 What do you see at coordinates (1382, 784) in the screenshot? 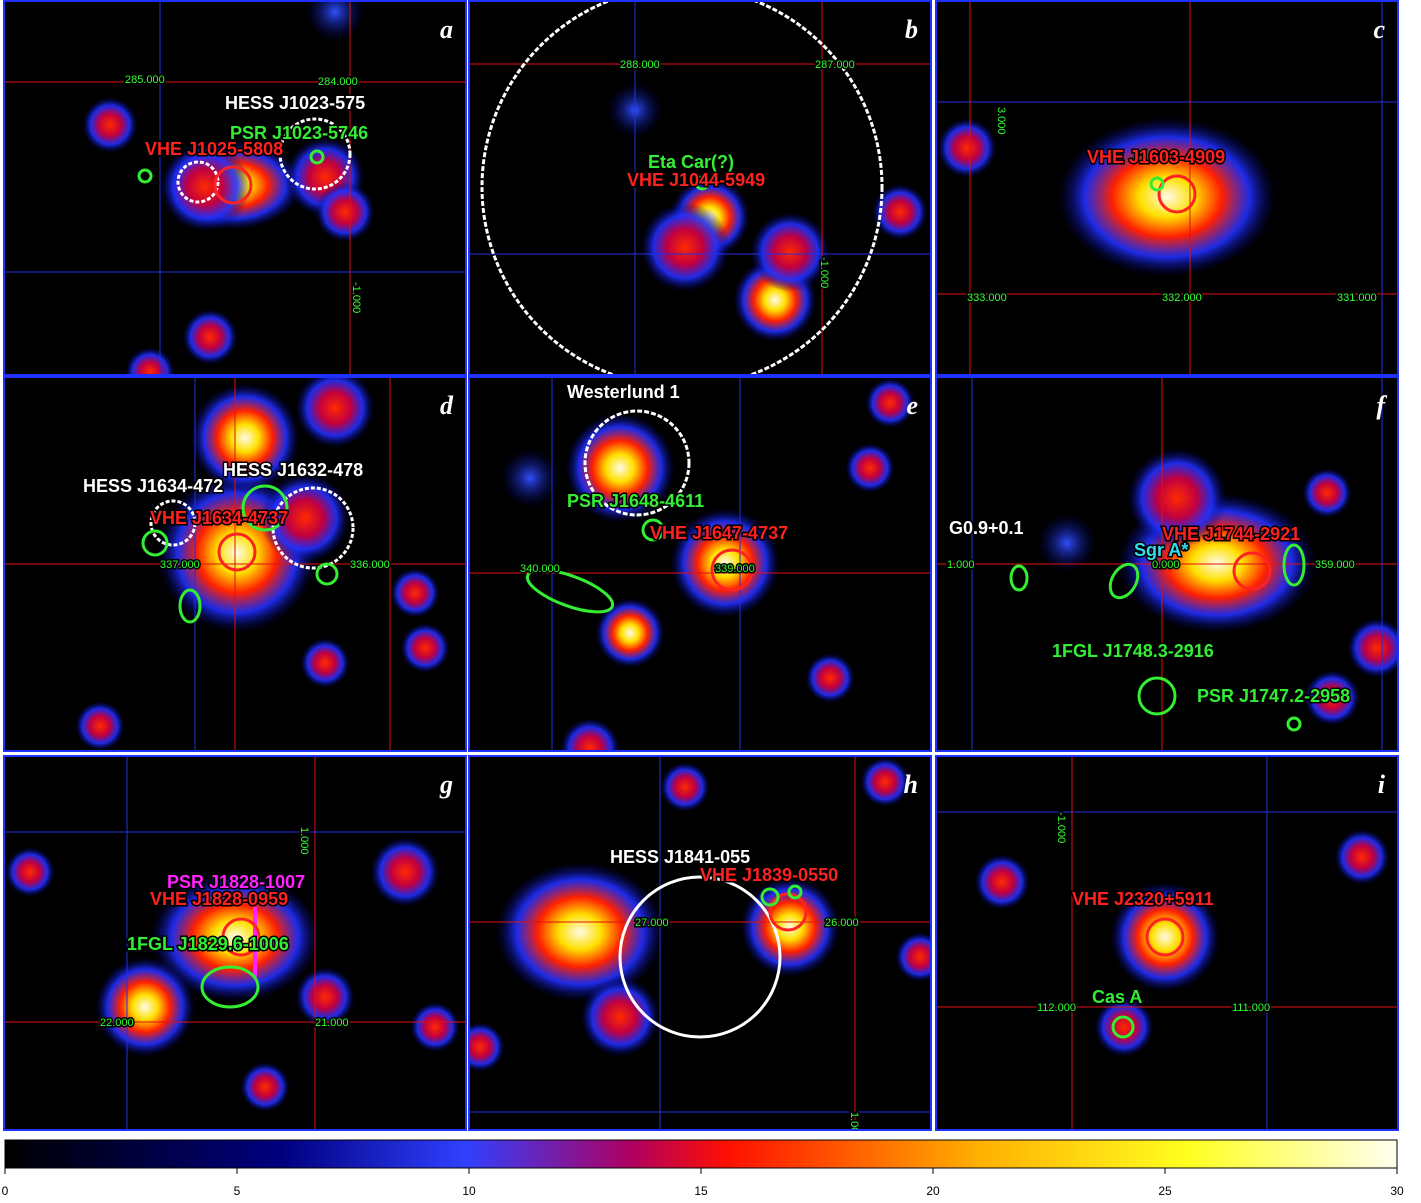
I see `panel-letter: i` at bounding box center [1382, 784].